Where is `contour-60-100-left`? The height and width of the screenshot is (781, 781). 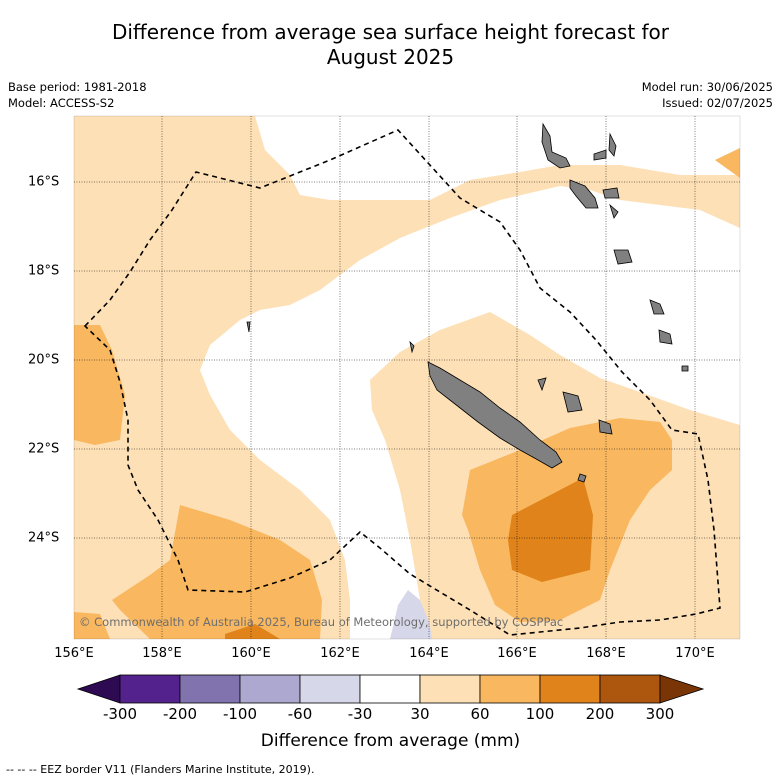
contour-60-100-left is located at coordinates (99, 385).